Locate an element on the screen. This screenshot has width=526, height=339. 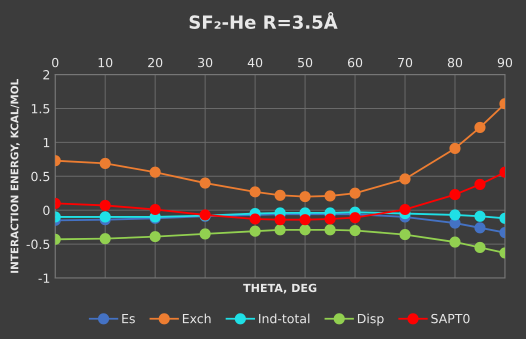
x-tick-label: 50 is located at coordinates (305, 63).